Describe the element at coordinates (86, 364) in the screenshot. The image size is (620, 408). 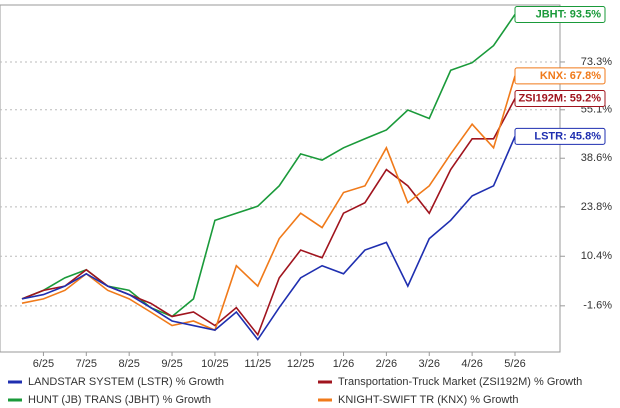
I see `x-tick-label: 7/25` at that location.